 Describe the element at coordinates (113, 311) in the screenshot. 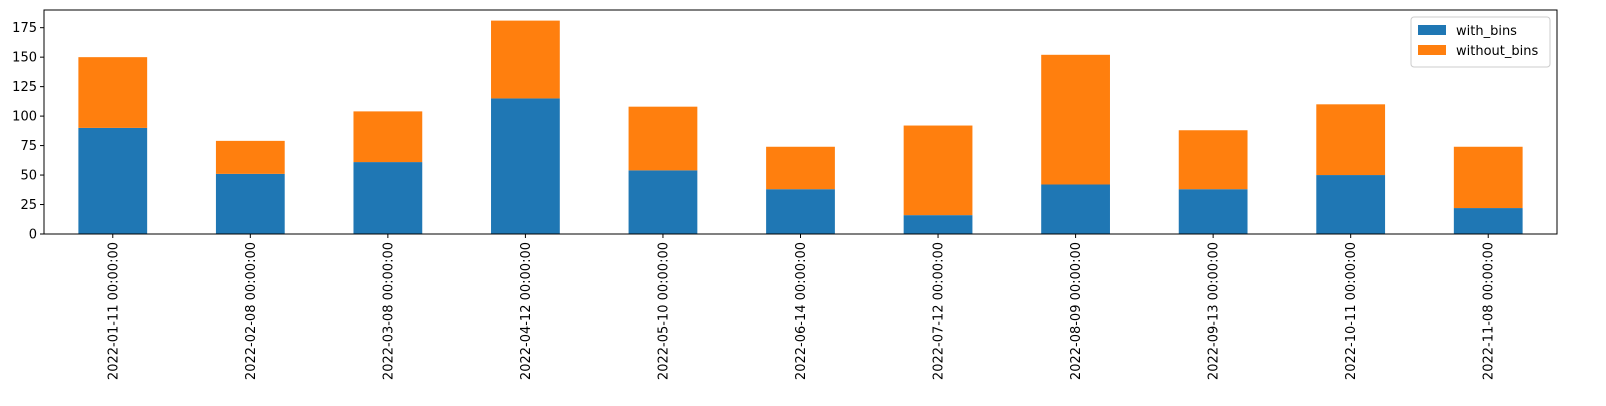

I see `x-tick-label-0: 2022-01-11 00:00:00` at that location.